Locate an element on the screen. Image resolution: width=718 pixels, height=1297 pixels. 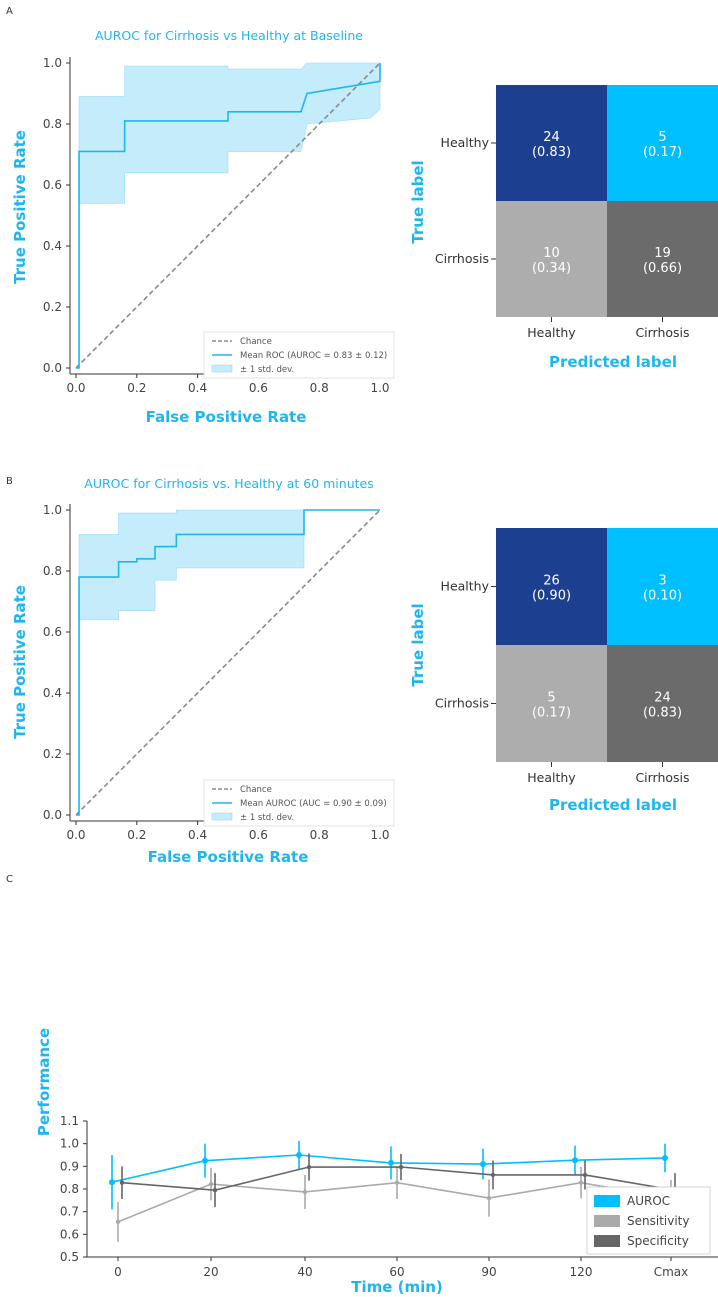
legend-specificity-swatch is located at coordinates (607, 1241).